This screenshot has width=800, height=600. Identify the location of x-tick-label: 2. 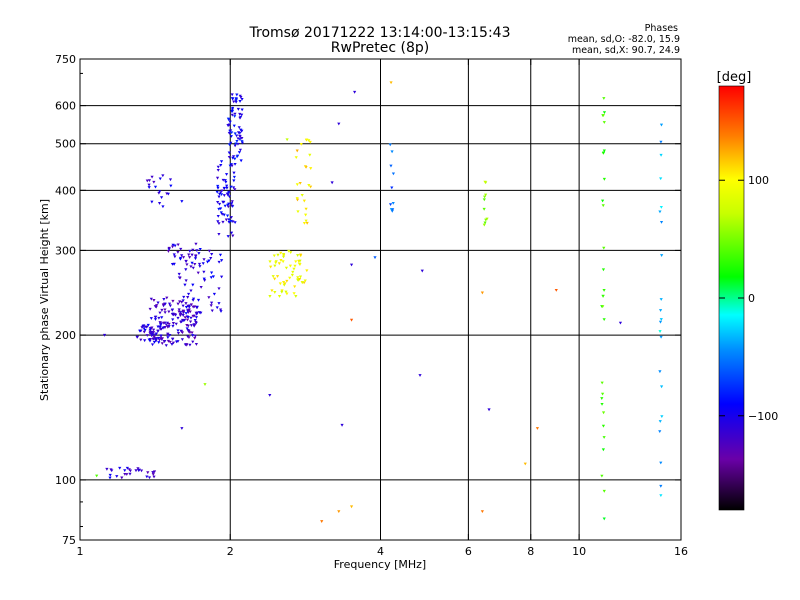
(230, 551).